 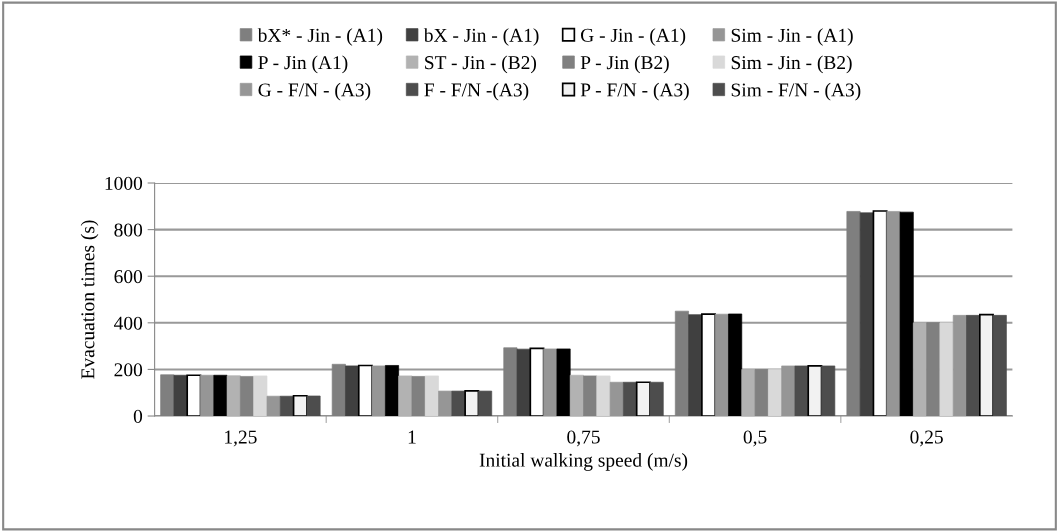 What do you see at coordinates (124, 183) in the screenshot?
I see `y-tick-label: 1000` at bounding box center [124, 183].